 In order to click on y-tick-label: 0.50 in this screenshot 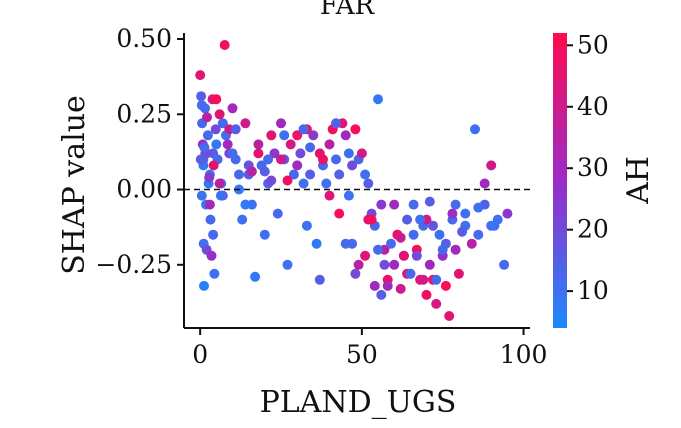, I will do `click(144, 38)`.